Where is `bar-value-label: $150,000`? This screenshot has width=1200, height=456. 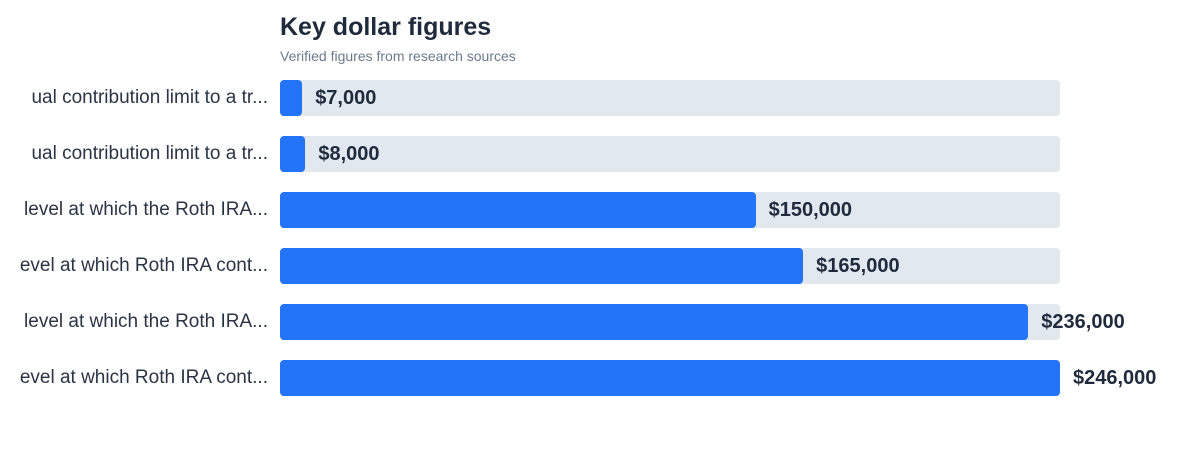 bar-value-label: $150,000 is located at coordinates (810, 210).